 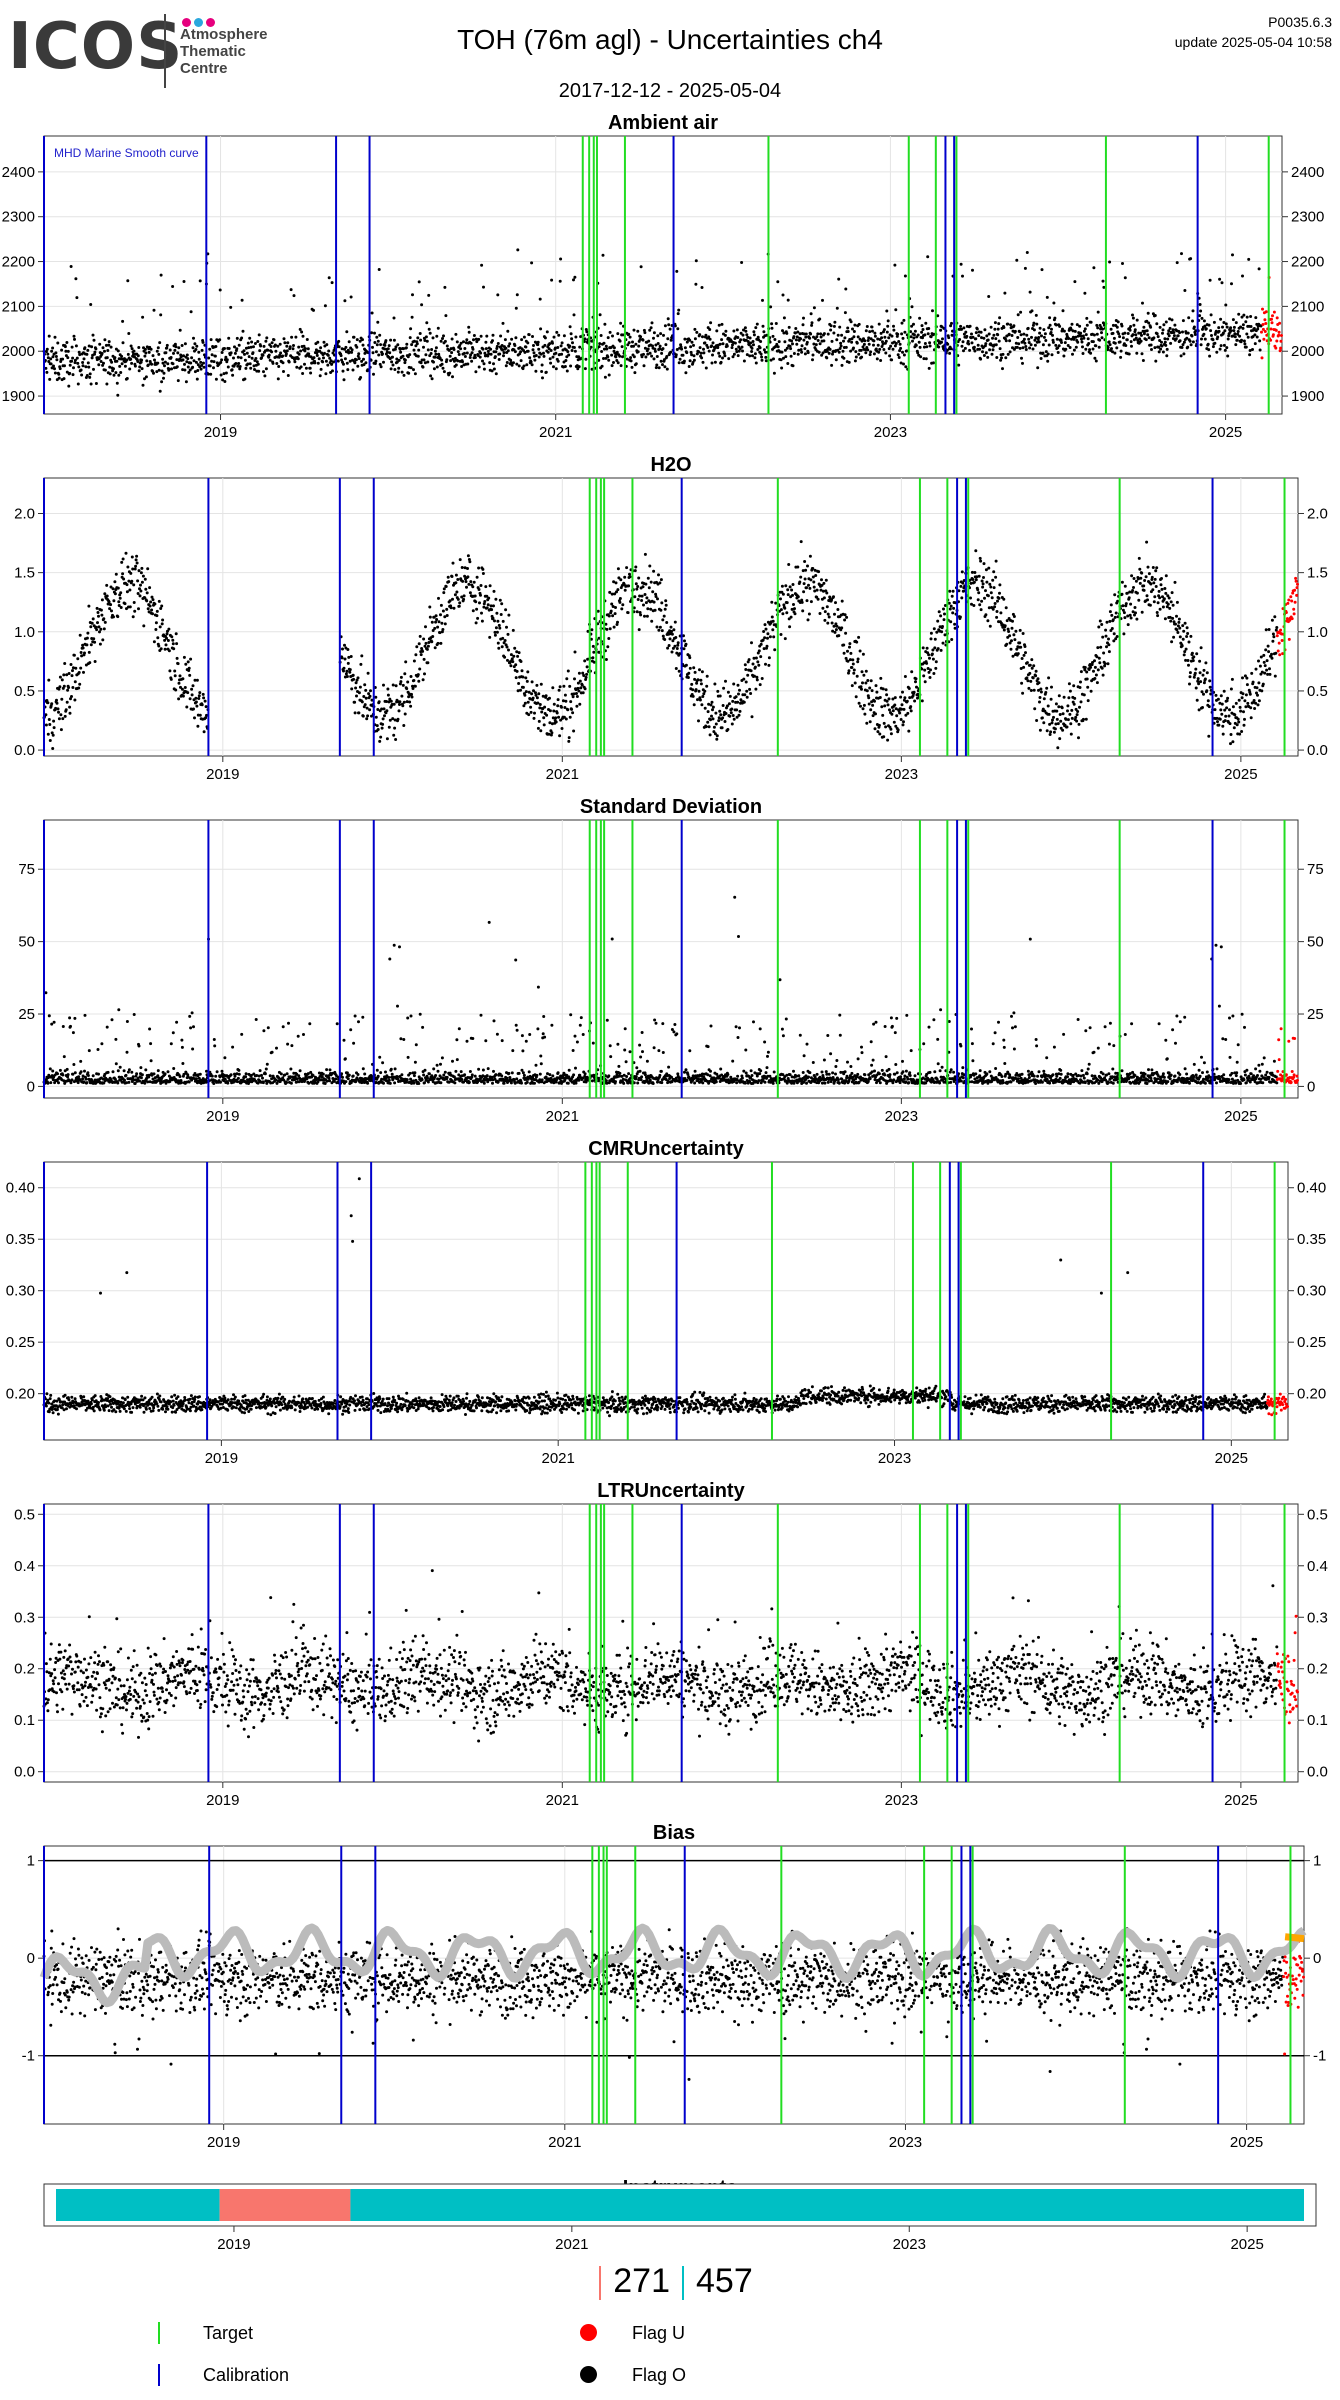 What do you see at coordinates (246, 2375) in the screenshot?
I see `legend-calibration: Calibration` at bounding box center [246, 2375].